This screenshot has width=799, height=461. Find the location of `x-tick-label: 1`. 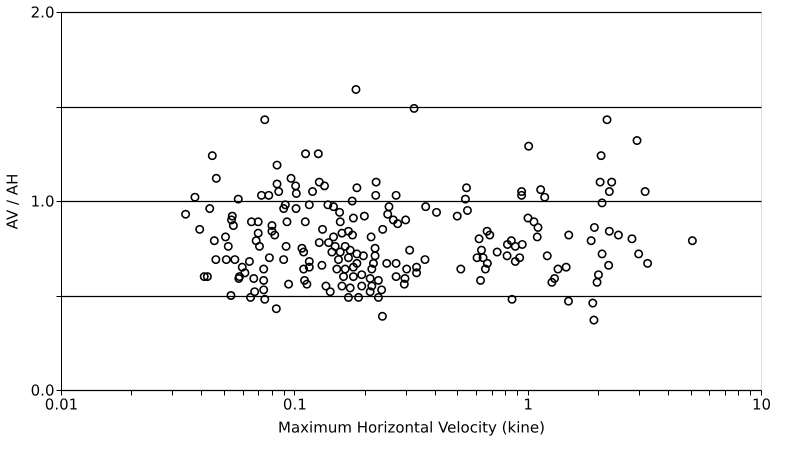

x-tick-label: 1 is located at coordinates (528, 405).